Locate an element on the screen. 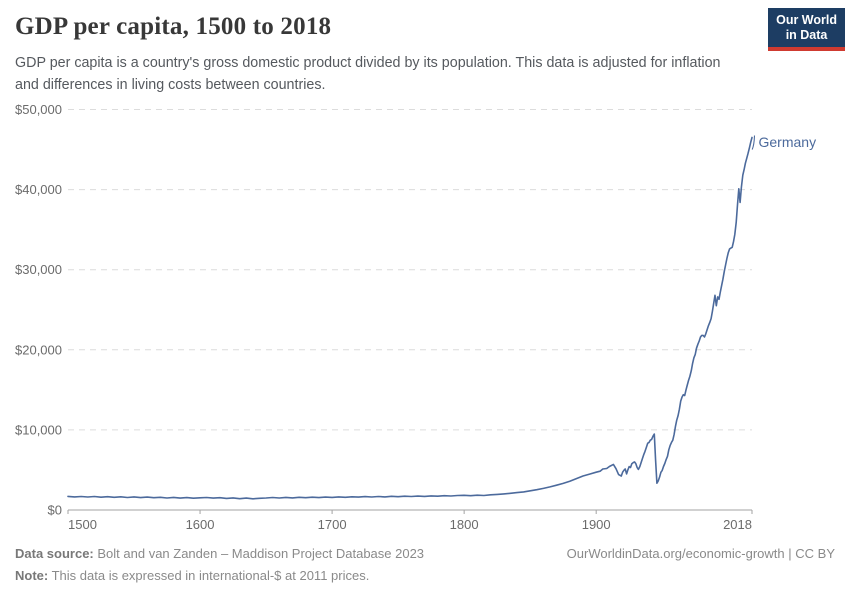  owid-logo: Our World in Data is located at coordinates (806, 29).